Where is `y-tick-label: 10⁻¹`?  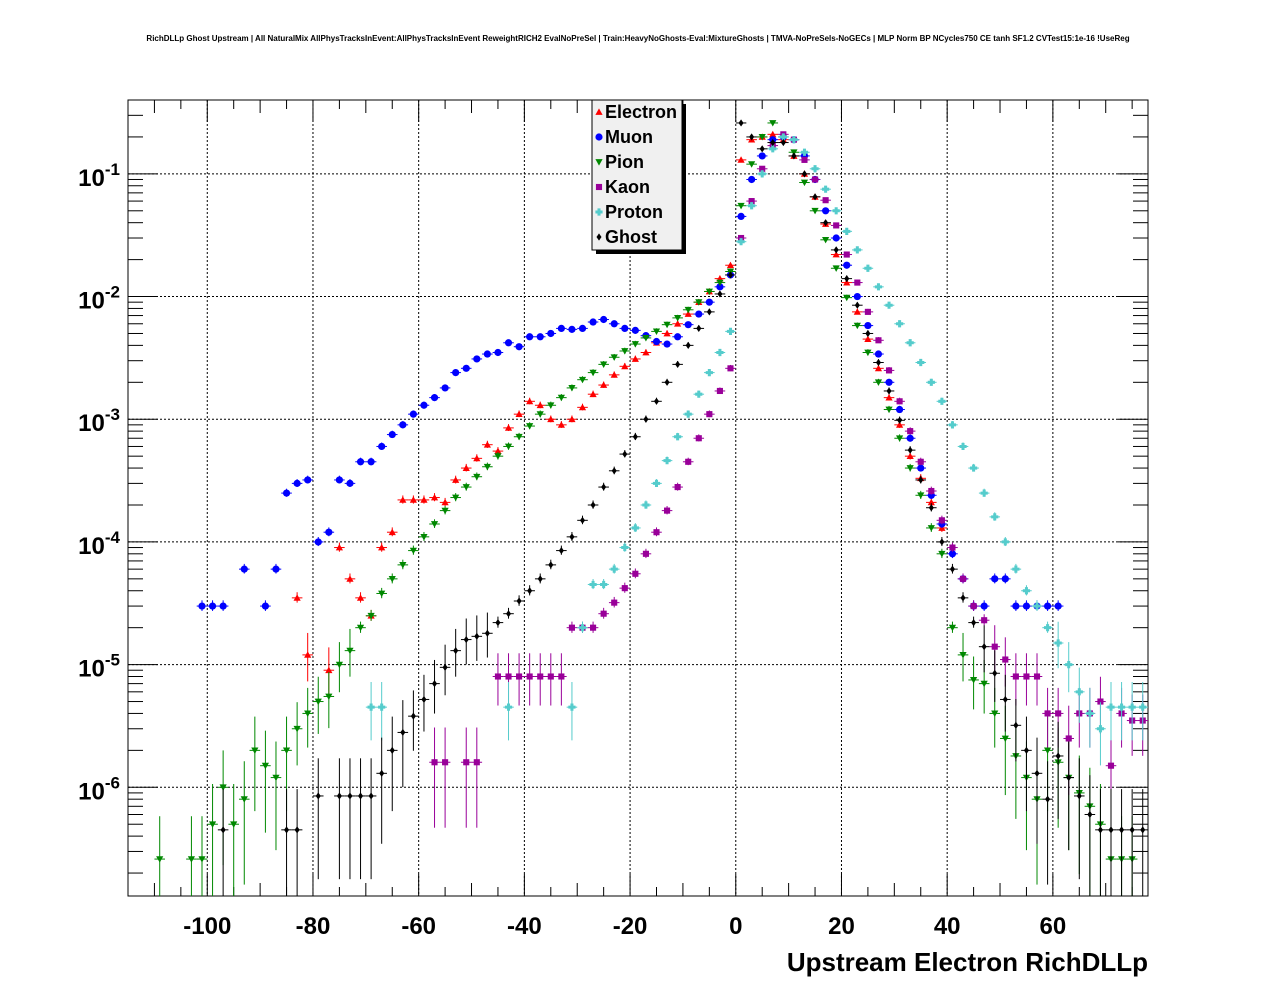
y-tick-label: 10⁻¹ is located at coordinates (99, 176).